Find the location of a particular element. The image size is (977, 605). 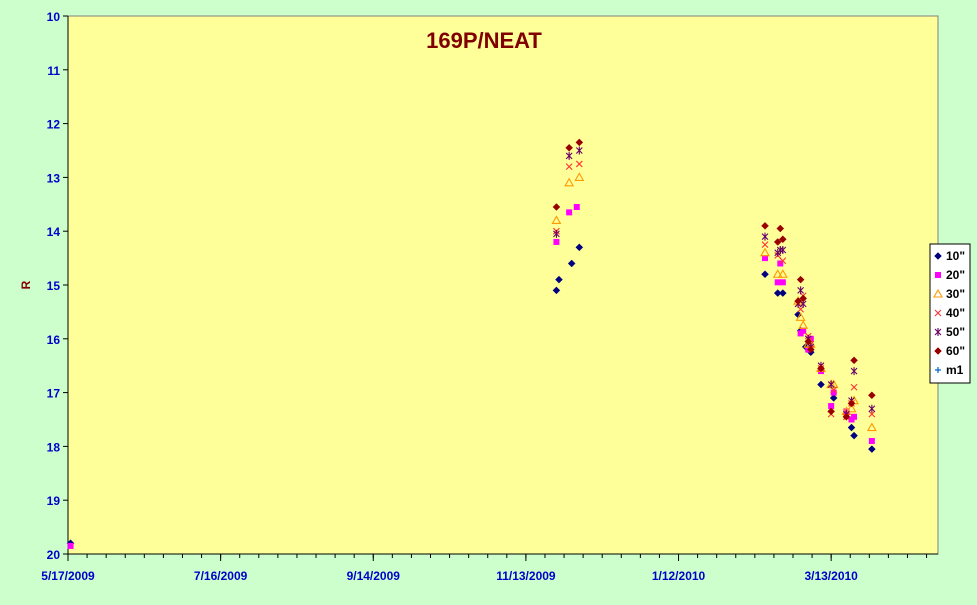

legend-label: 40" is located at coordinates (955, 313).